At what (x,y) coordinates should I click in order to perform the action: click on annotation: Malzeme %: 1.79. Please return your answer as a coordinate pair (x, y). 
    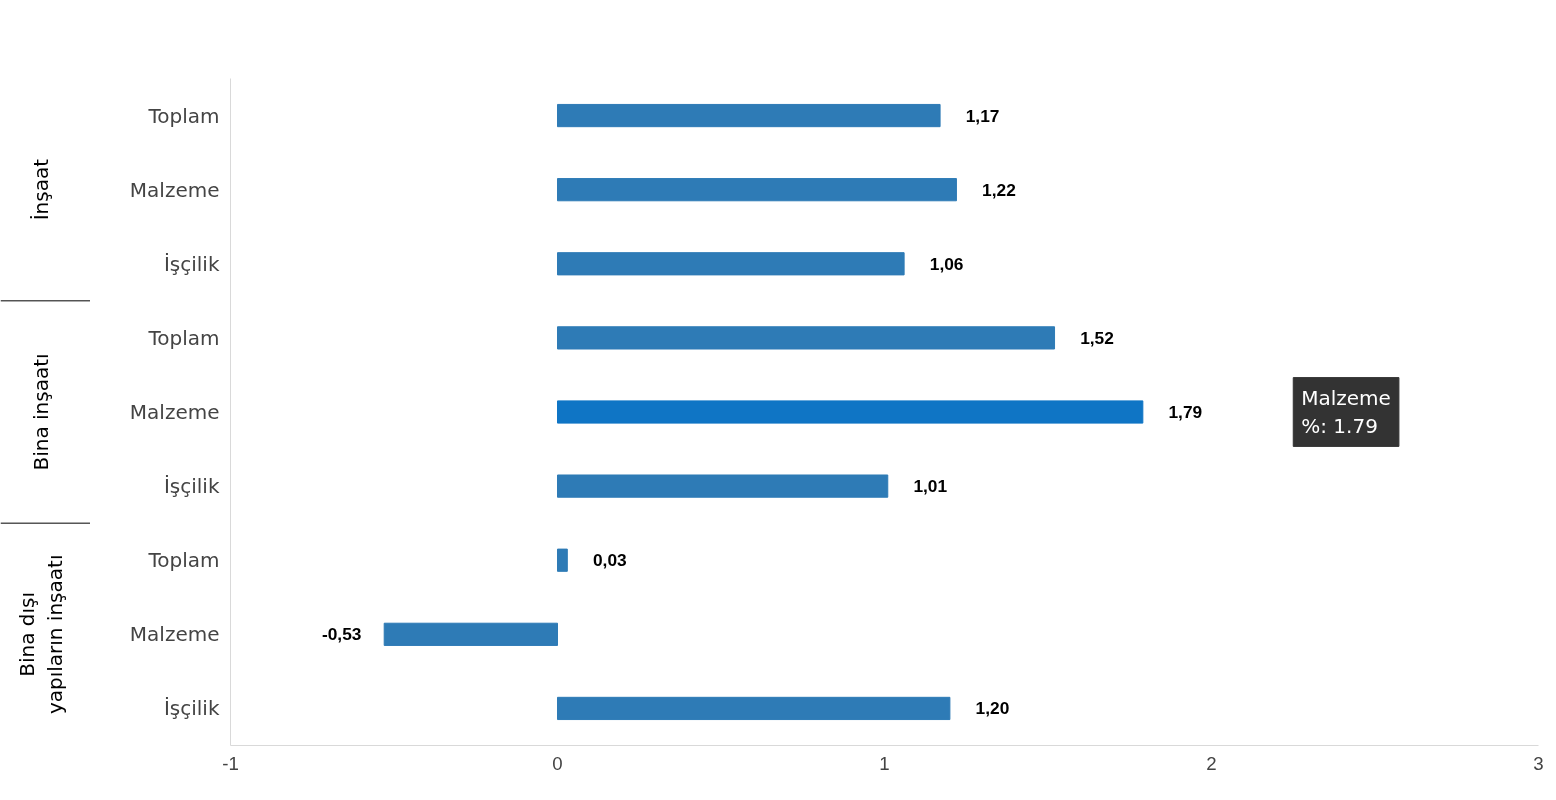
    Looking at the image, I should click on (1346, 412).